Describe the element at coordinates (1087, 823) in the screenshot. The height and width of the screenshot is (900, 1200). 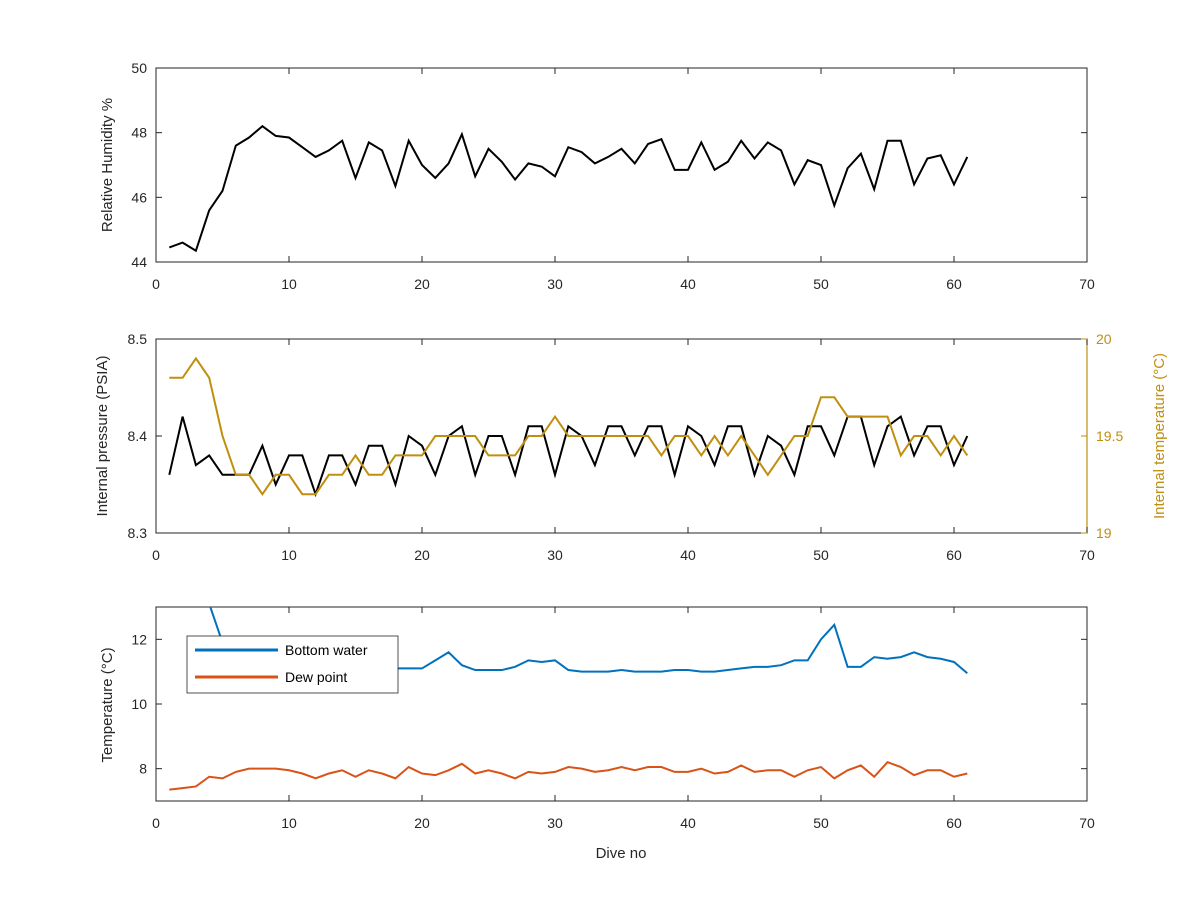
I see `temperature-x-tick-label: 70` at that location.